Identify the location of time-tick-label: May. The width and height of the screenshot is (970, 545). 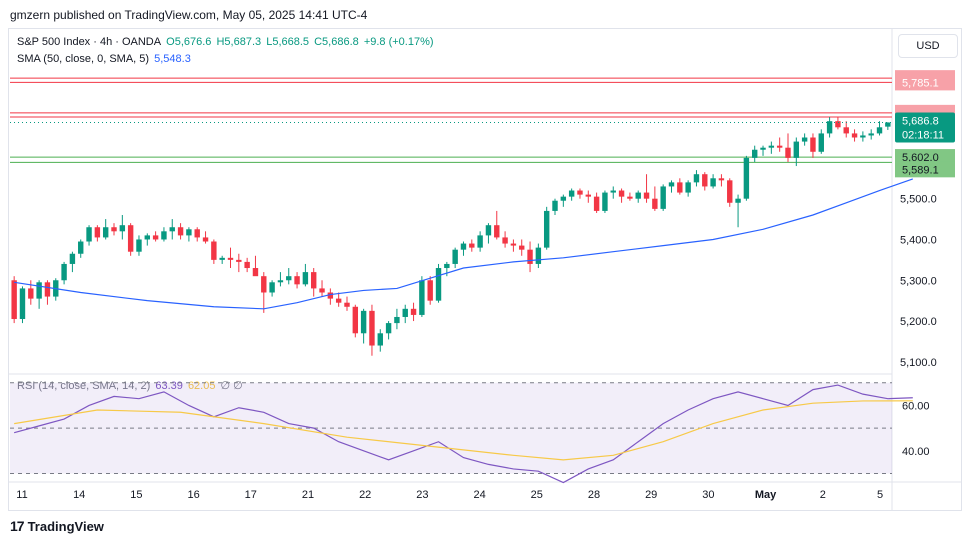
(766, 495).